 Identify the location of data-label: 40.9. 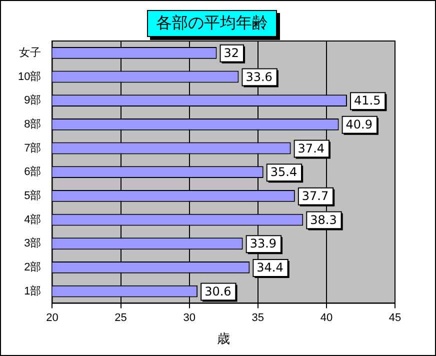
(359, 125).